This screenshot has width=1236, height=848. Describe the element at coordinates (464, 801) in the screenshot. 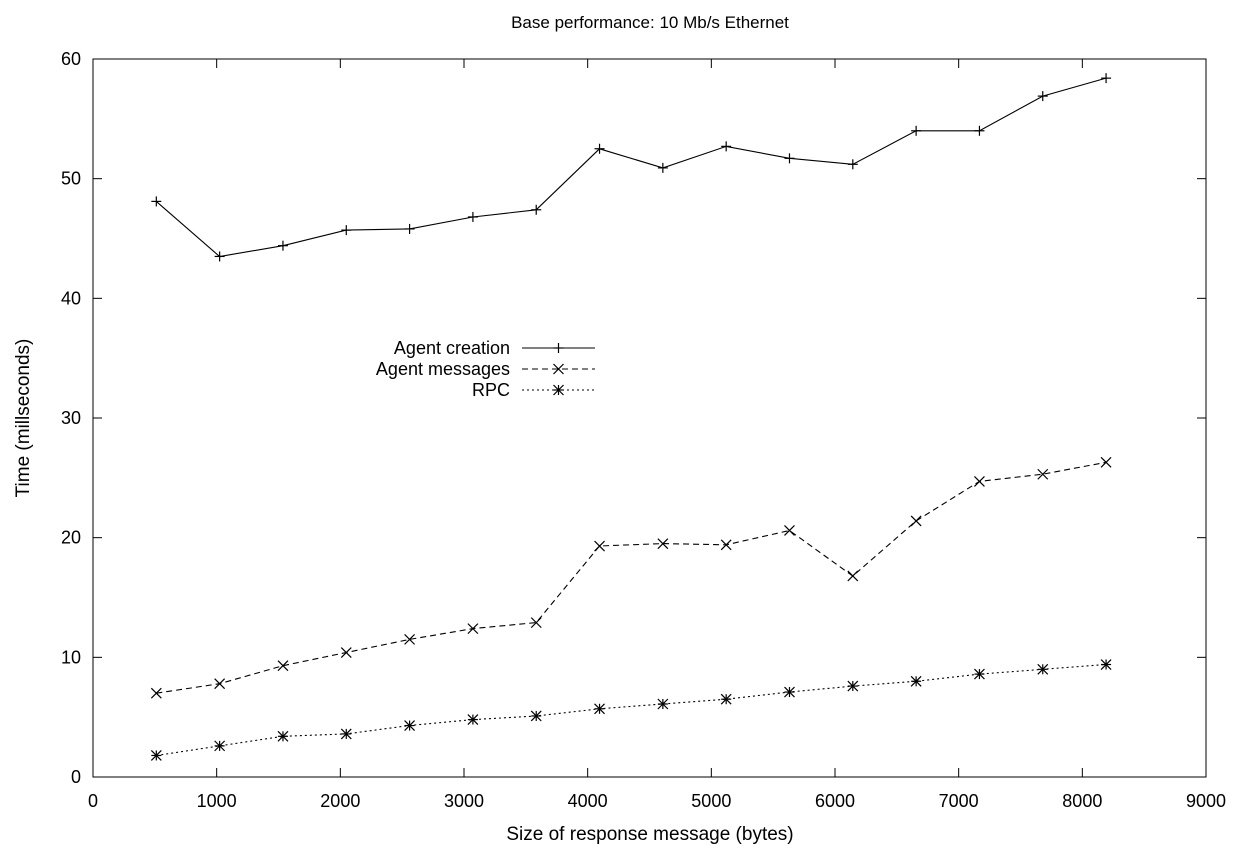

I see `x-tick-label: 3000` at that location.